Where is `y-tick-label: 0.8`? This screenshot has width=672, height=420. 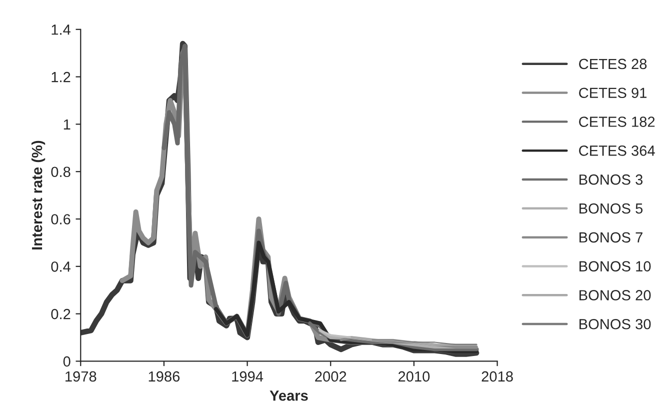 y-tick-label: 0.8 is located at coordinates (60, 172).